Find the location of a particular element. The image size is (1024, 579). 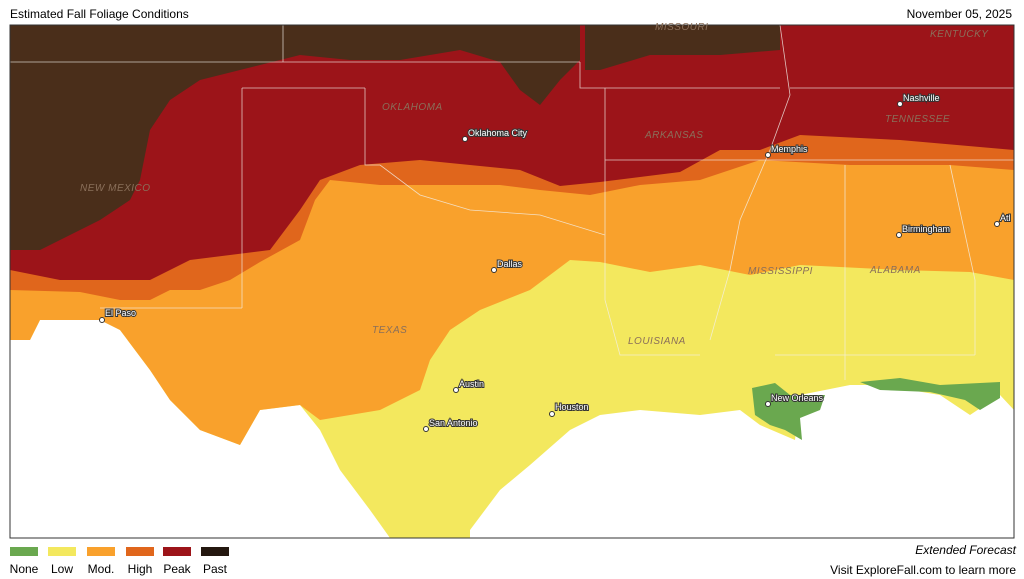

city-label: Nashville is located at coordinates (921, 98).